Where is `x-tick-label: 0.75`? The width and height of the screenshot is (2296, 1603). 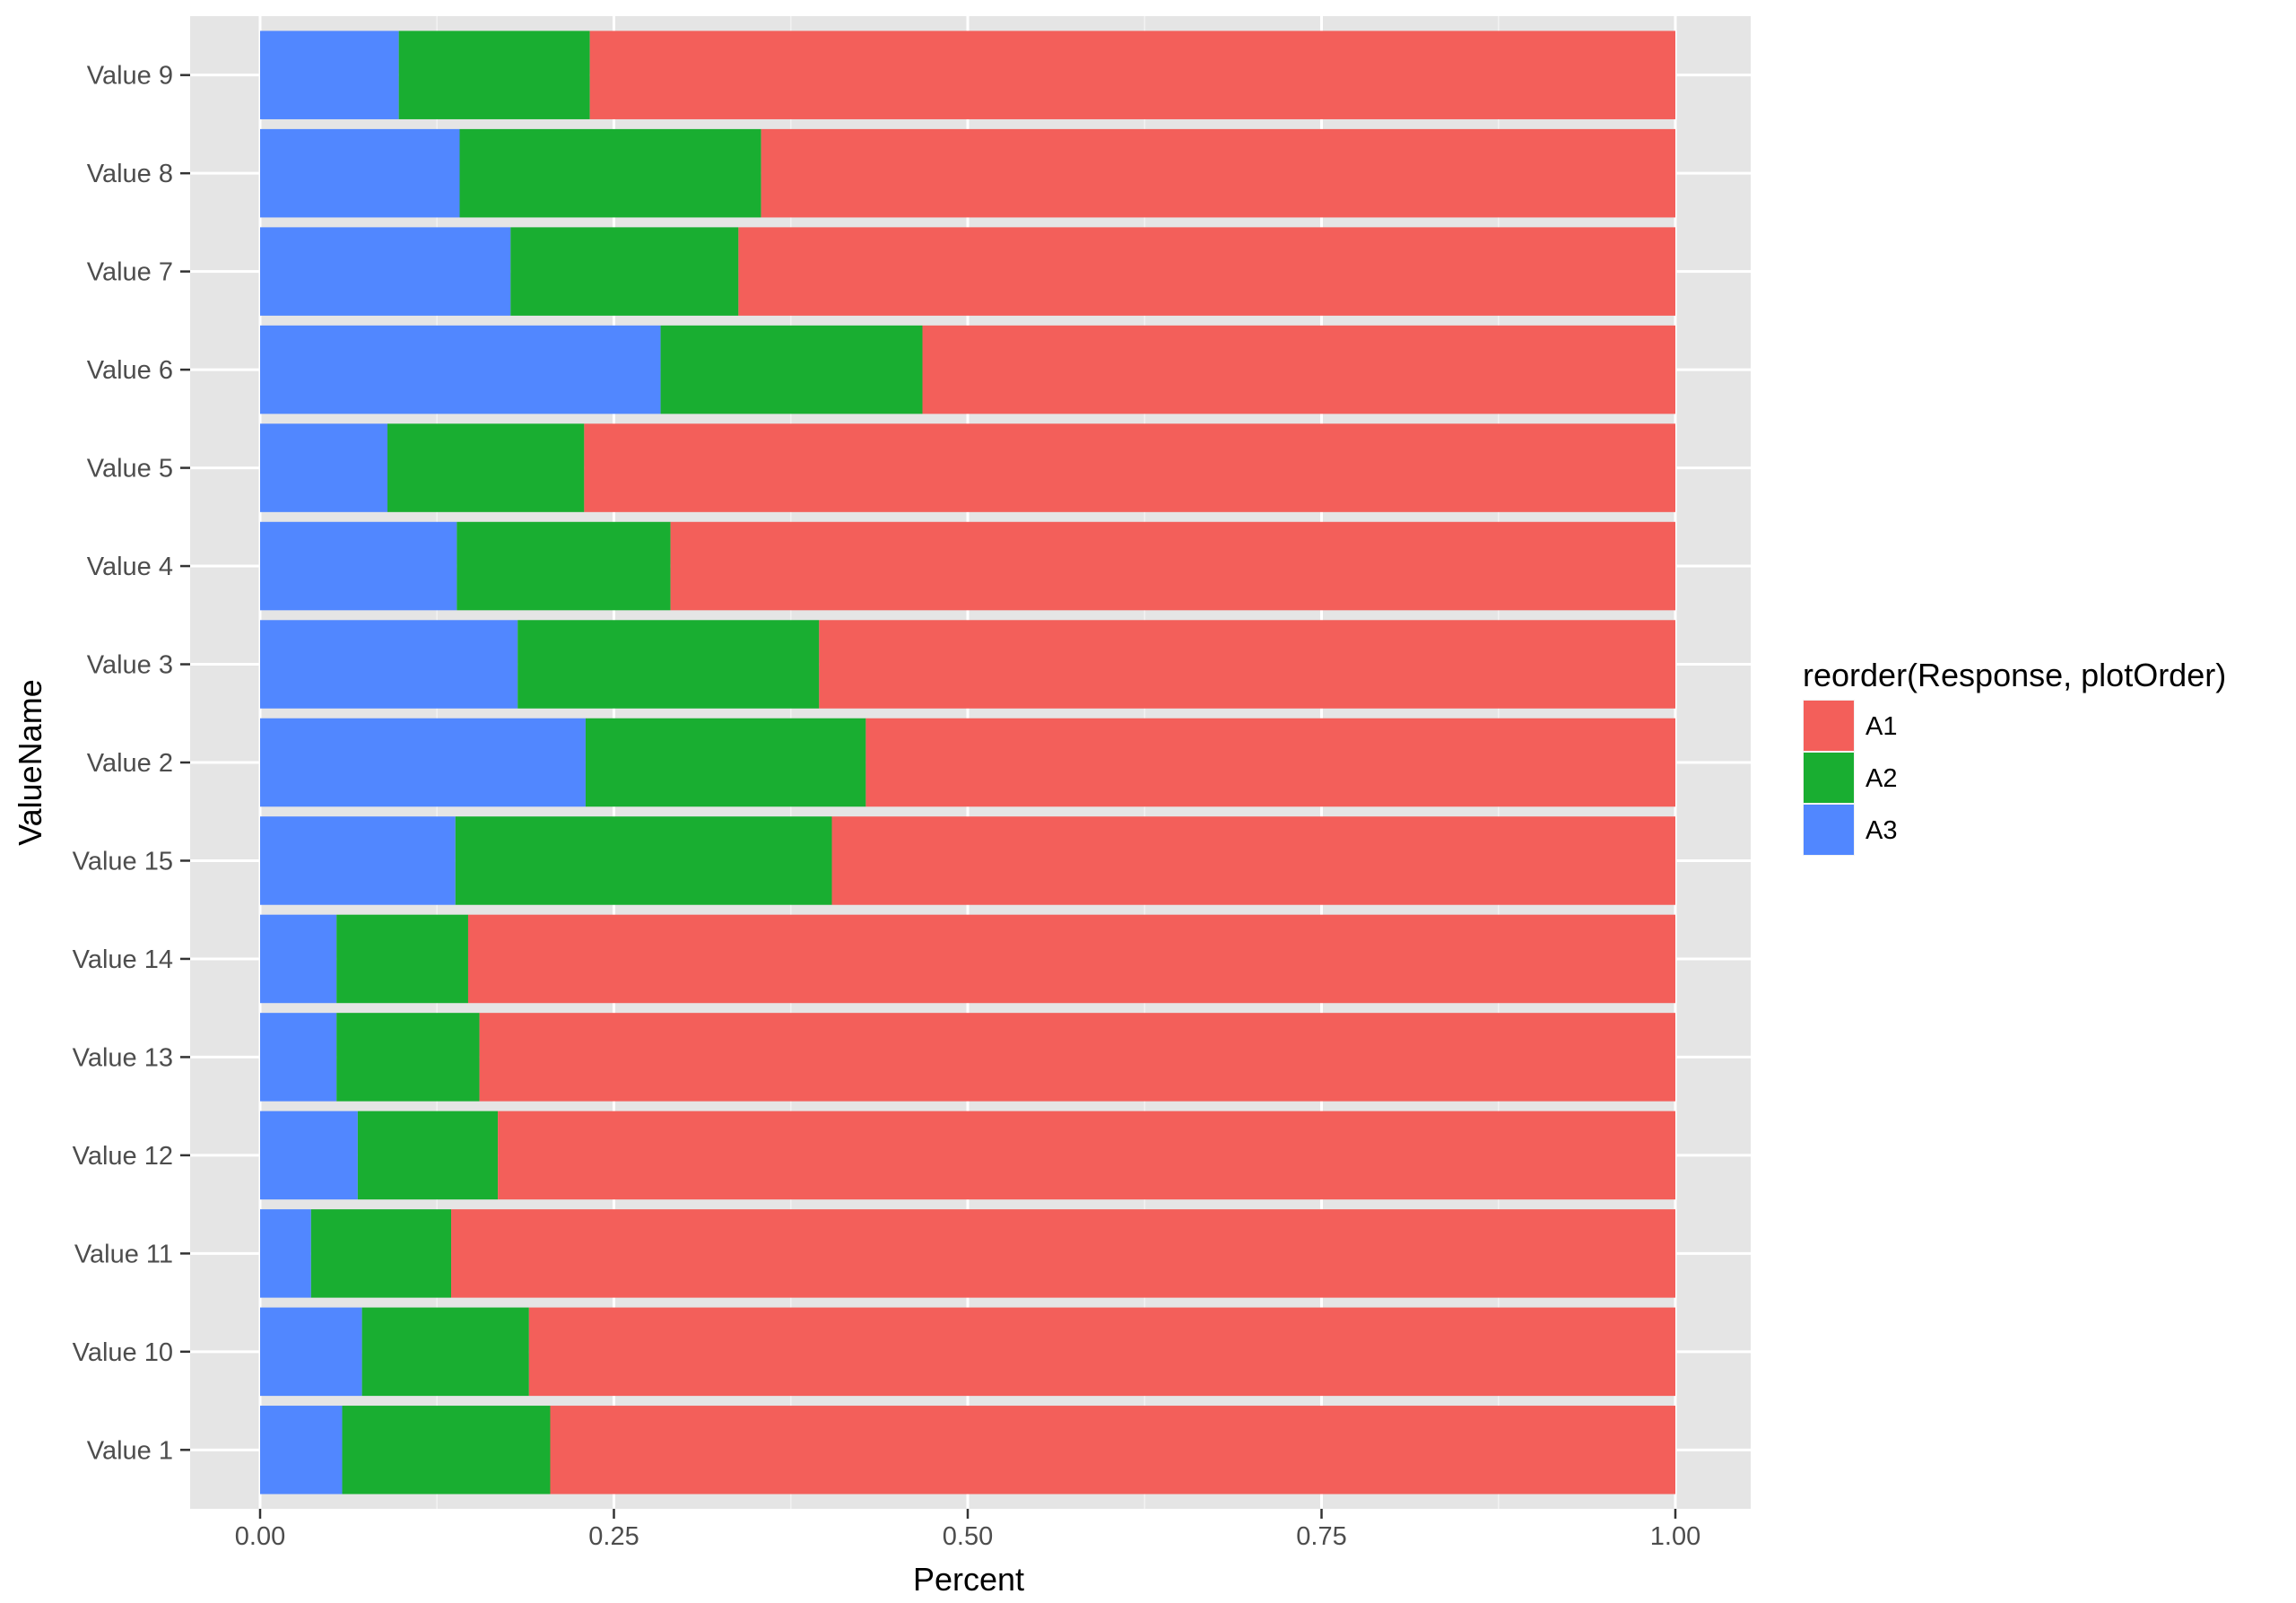
x-tick-label: 0.75 is located at coordinates (1321, 1537).